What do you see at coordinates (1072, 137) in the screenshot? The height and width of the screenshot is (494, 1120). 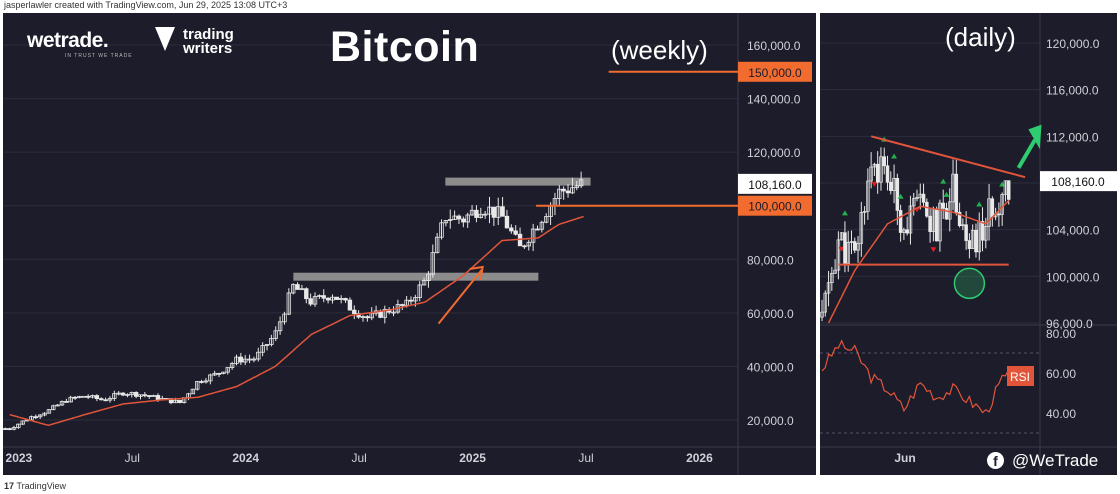 I see `daily-y-tick-label: 112,000.0` at bounding box center [1072, 137].